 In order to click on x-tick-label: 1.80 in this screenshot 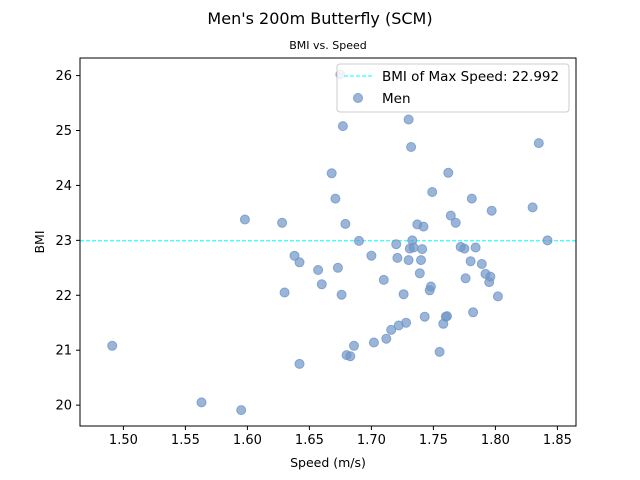, I will do `click(495, 440)`.